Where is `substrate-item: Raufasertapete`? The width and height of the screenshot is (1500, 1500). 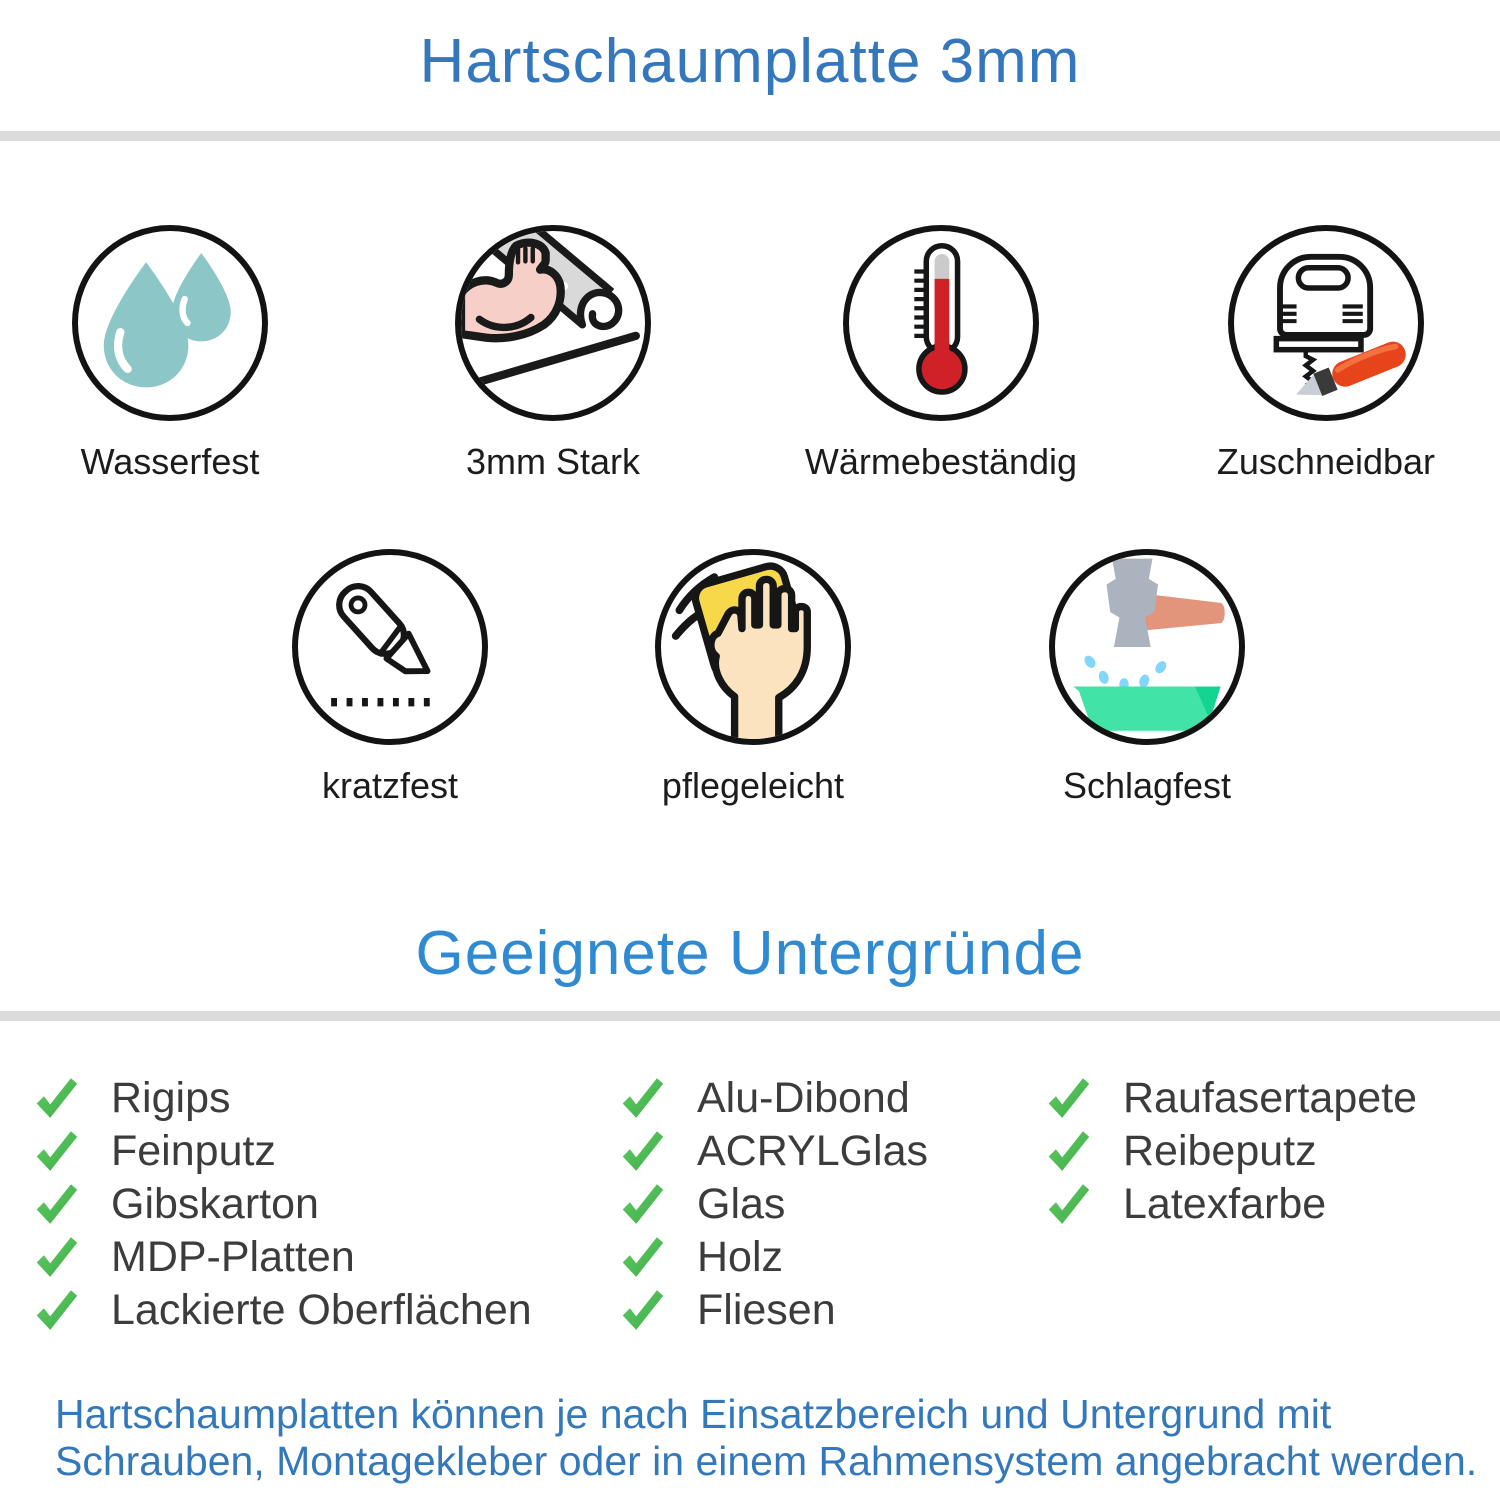 substrate-item: Raufasertapete is located at coordinates (1231, 1098).